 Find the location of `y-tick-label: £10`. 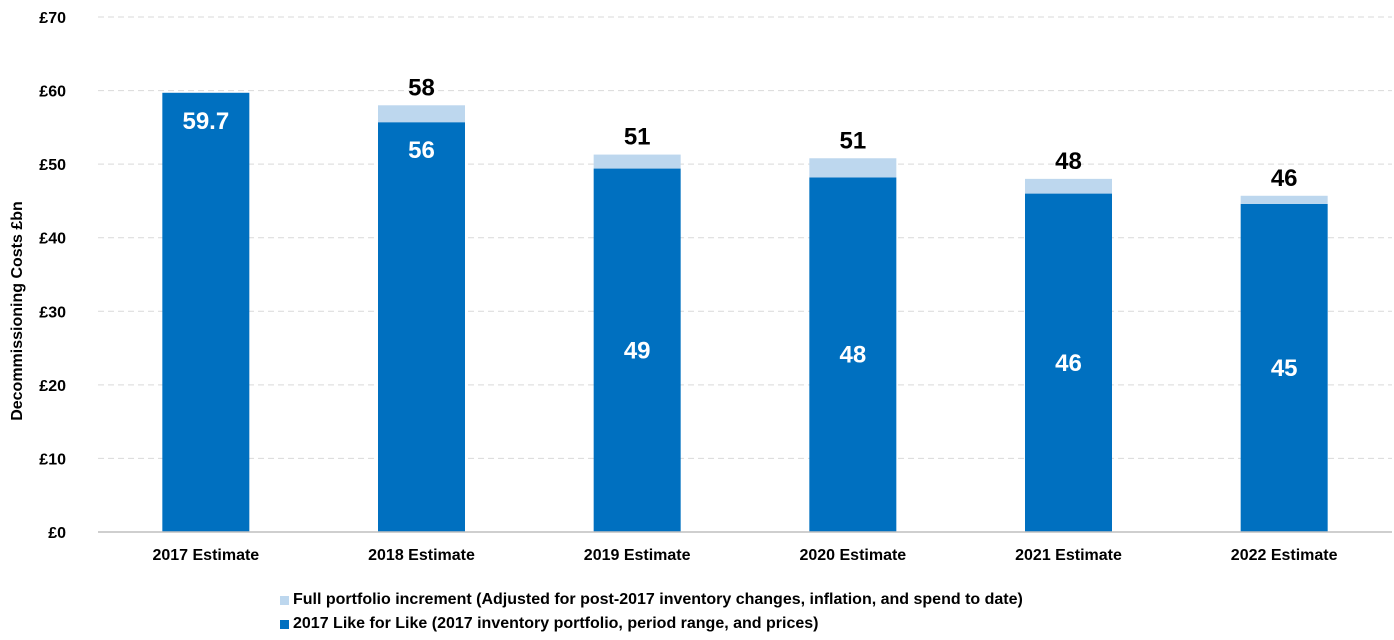

y-tick-label: £10 is located at coordinates (52, 459).